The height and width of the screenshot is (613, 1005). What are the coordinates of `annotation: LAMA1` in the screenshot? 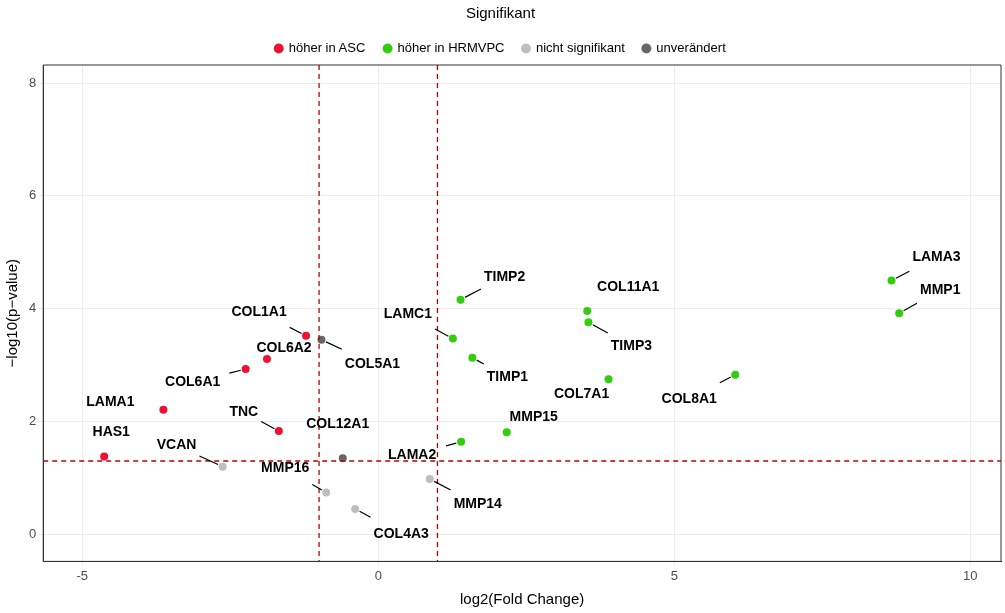 It's located at (110, 400).